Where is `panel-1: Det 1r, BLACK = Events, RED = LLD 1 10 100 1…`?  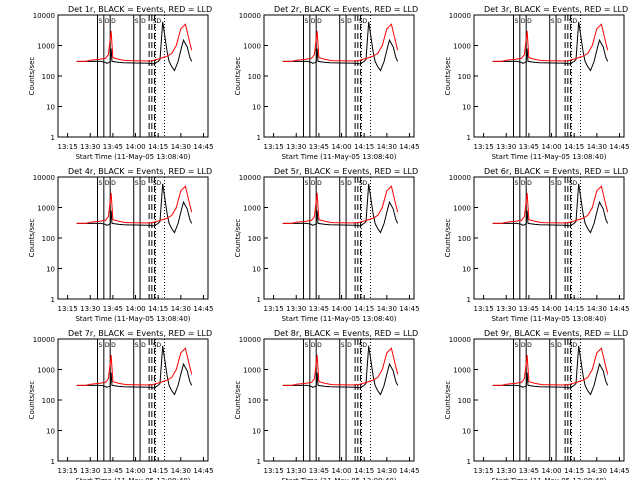
panel-1: Det 1r, BLACK = Events, RED = LLD 1 10 100 1… is located at coordinates (121, 83).